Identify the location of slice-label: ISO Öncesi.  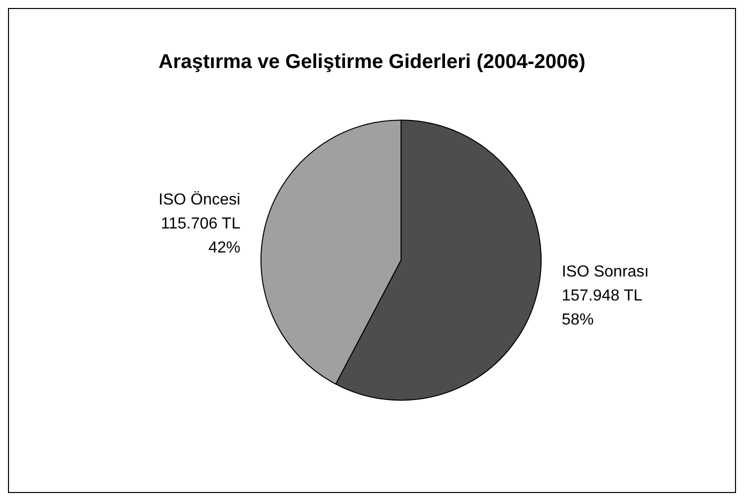
(199, 199).